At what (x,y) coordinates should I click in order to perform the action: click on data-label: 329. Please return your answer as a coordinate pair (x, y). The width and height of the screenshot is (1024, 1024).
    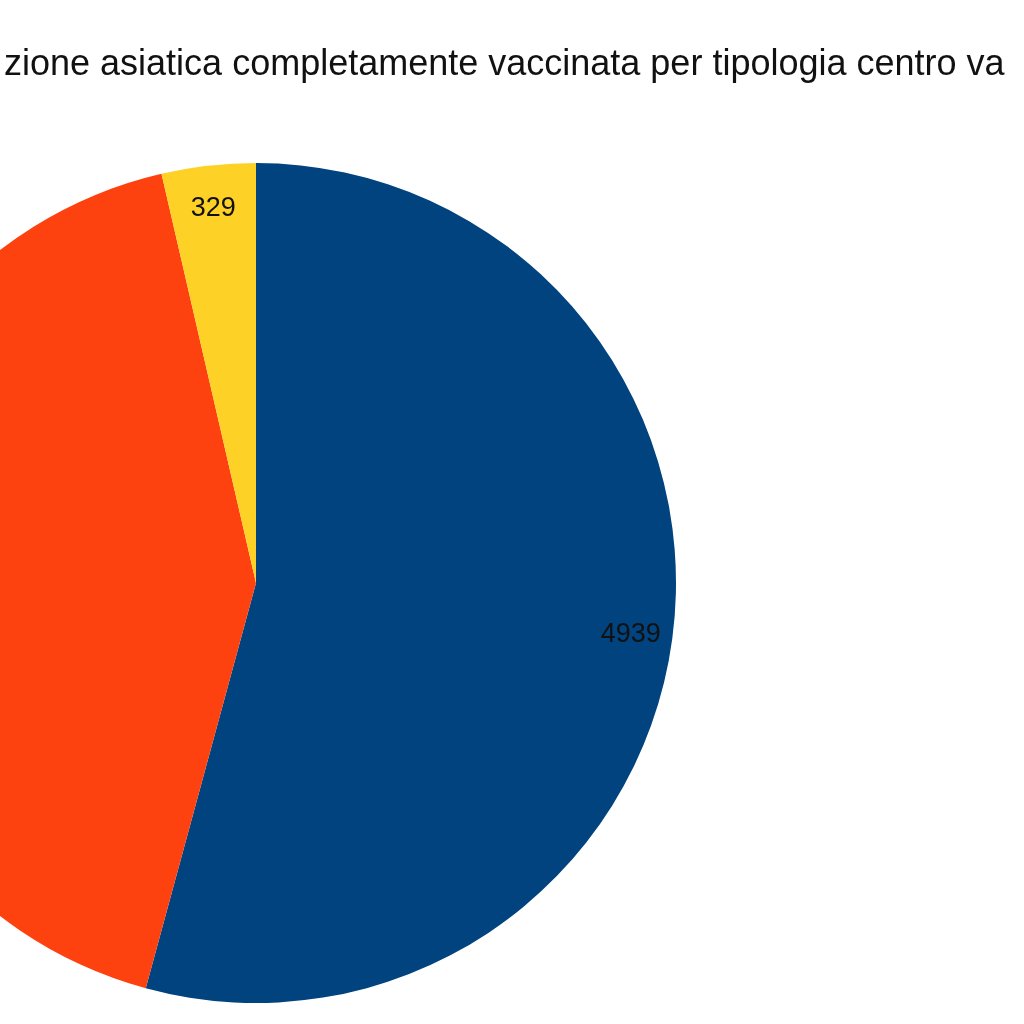
    Looking at the image, I should click on (213, 207).